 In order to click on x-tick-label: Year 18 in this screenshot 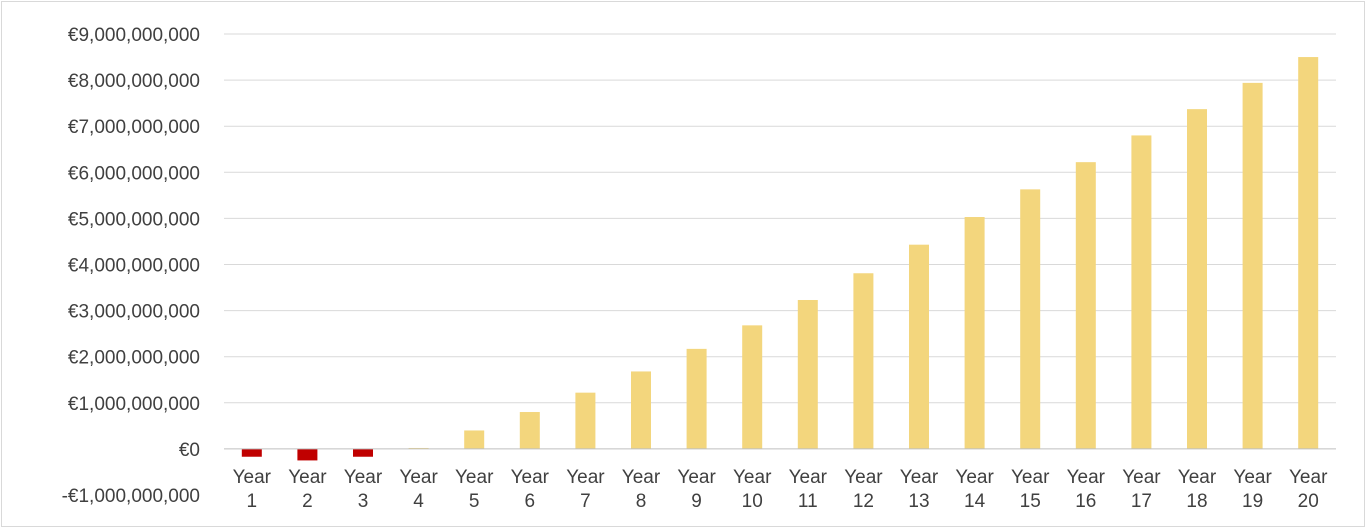, I will do `click(1197, 489)`.